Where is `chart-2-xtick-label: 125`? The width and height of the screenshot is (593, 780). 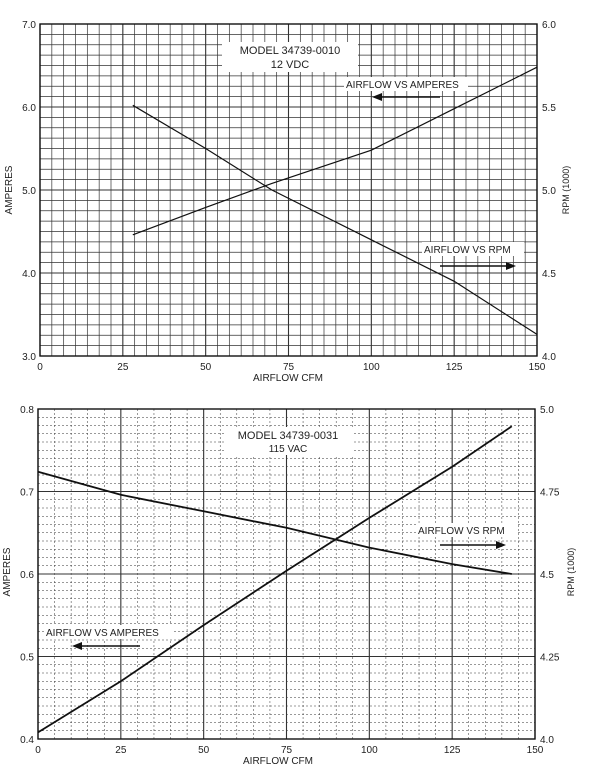 chart-2-xtick-label: 125 is located at coordinates (452, 750).